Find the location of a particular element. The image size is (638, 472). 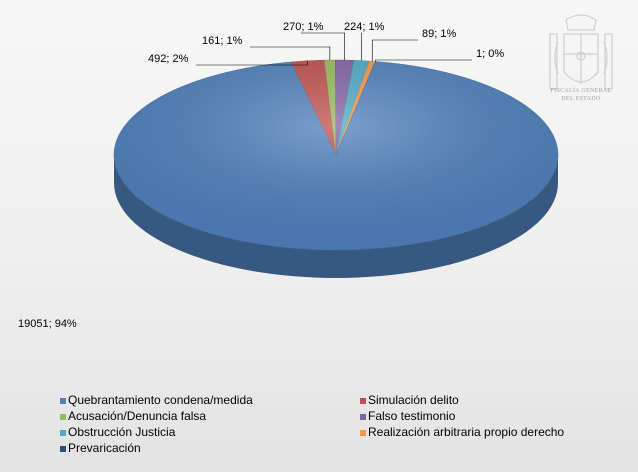

watermark-line1: FISCALÍA GENERAL is located at coordinates (581, 91).